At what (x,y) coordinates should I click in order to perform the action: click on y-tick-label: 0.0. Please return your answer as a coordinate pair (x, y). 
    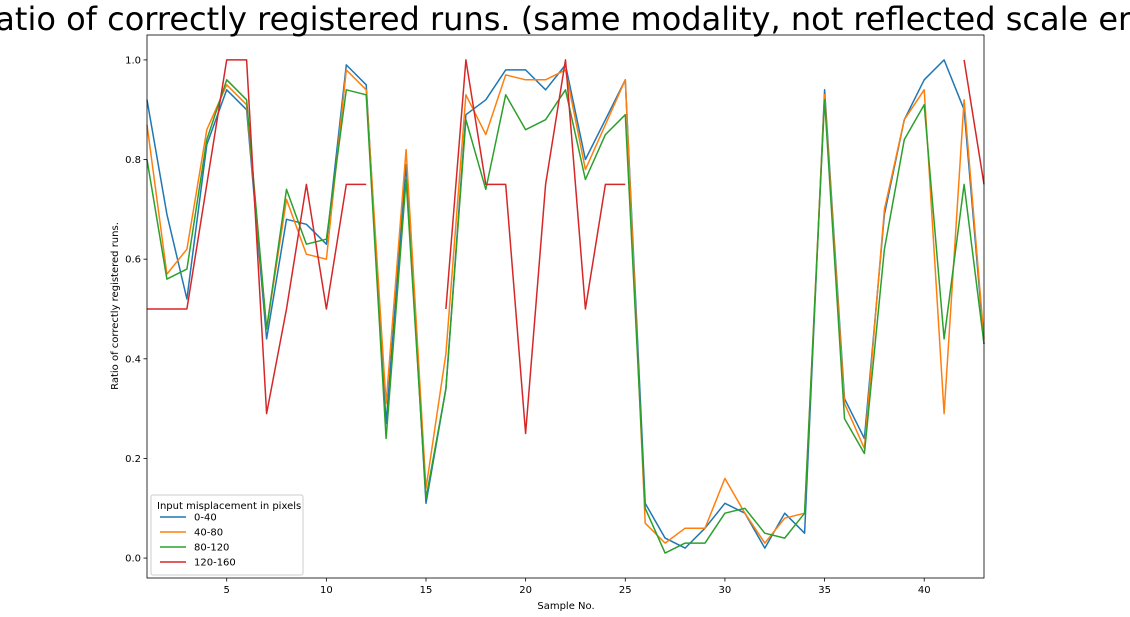
    Looking at the image, I should click on (133, 559).